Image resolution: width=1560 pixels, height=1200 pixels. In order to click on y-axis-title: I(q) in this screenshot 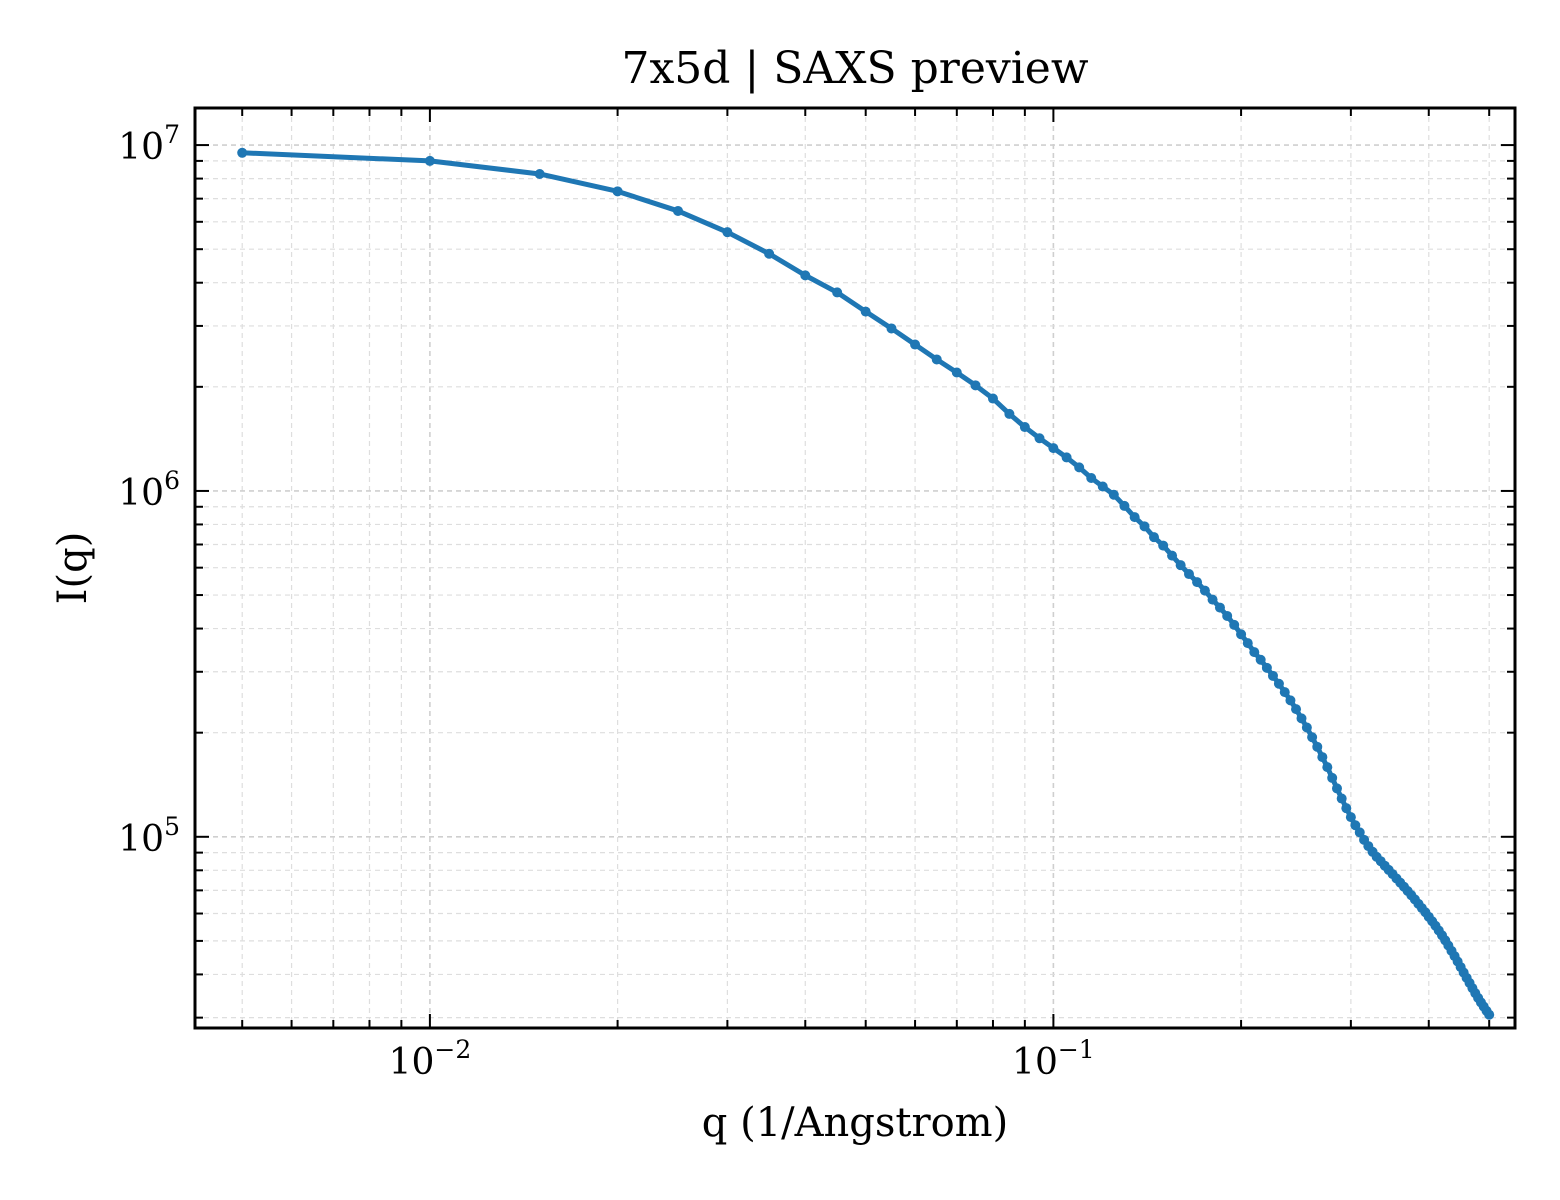, I will do `click(73, 568)`.